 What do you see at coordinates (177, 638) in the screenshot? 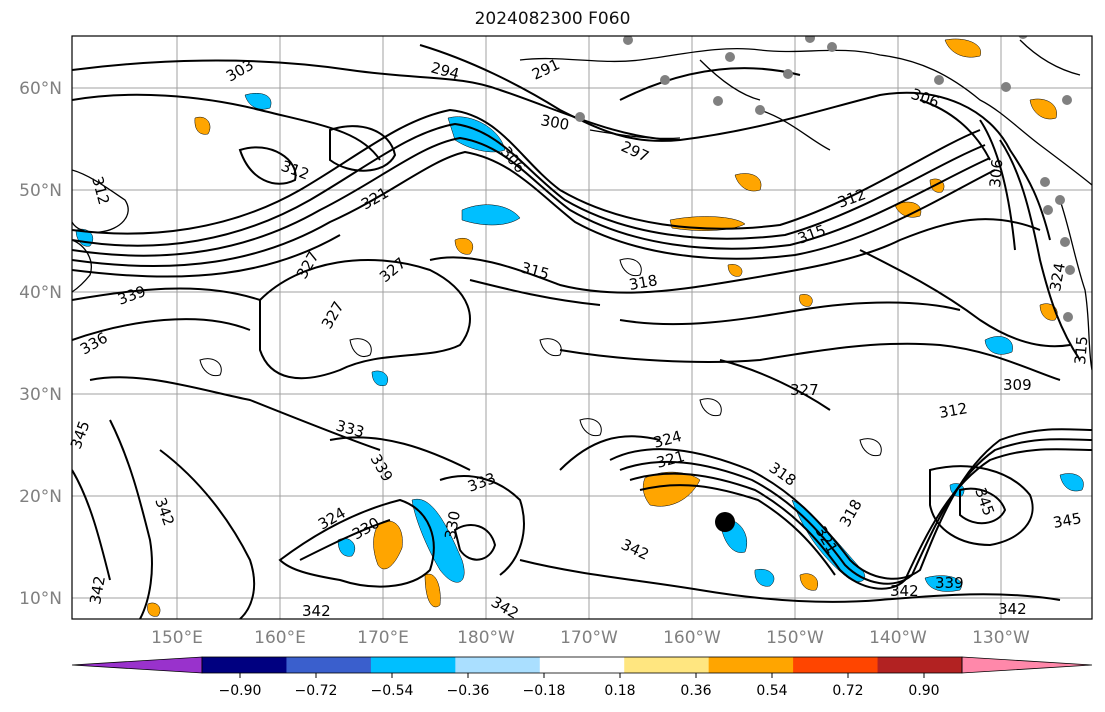
I see `lon-tick-150e: 150°E` at bounding box center [177, 638].